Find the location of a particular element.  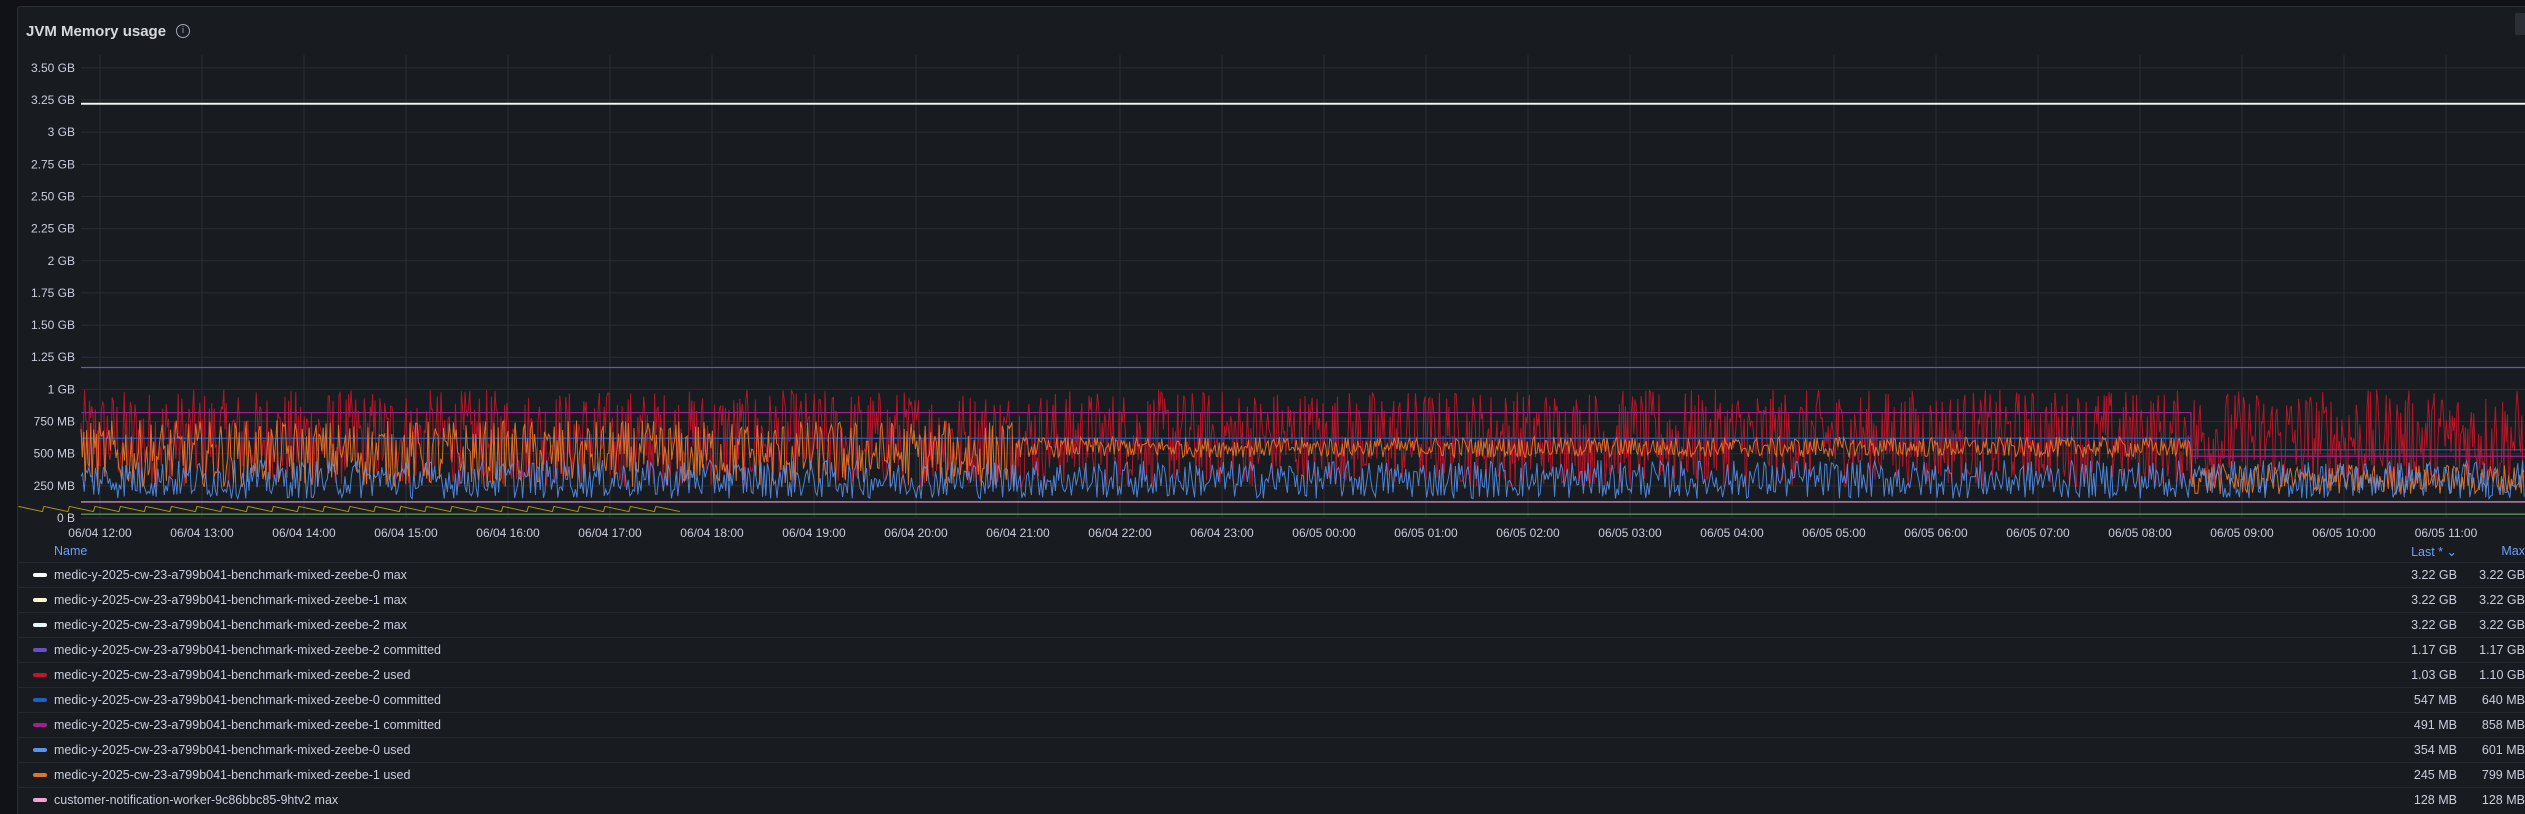

legend-last-value: 547 MB is located at coordinates (2435, 700).